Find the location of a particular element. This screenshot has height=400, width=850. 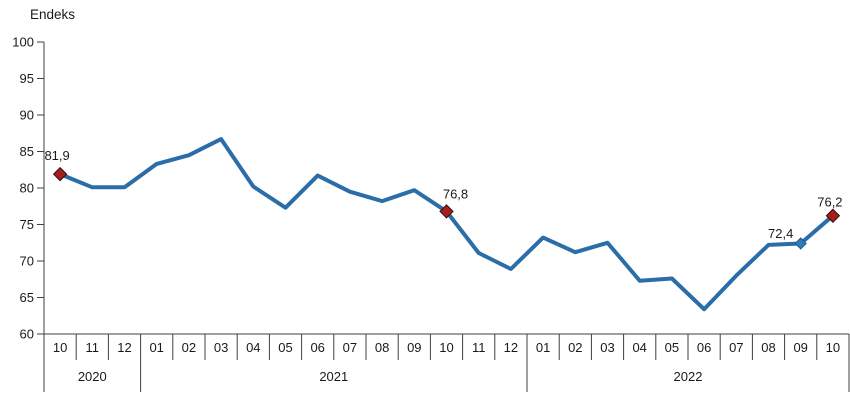

data-label: 76,8 is located at coordinates (455, 193).